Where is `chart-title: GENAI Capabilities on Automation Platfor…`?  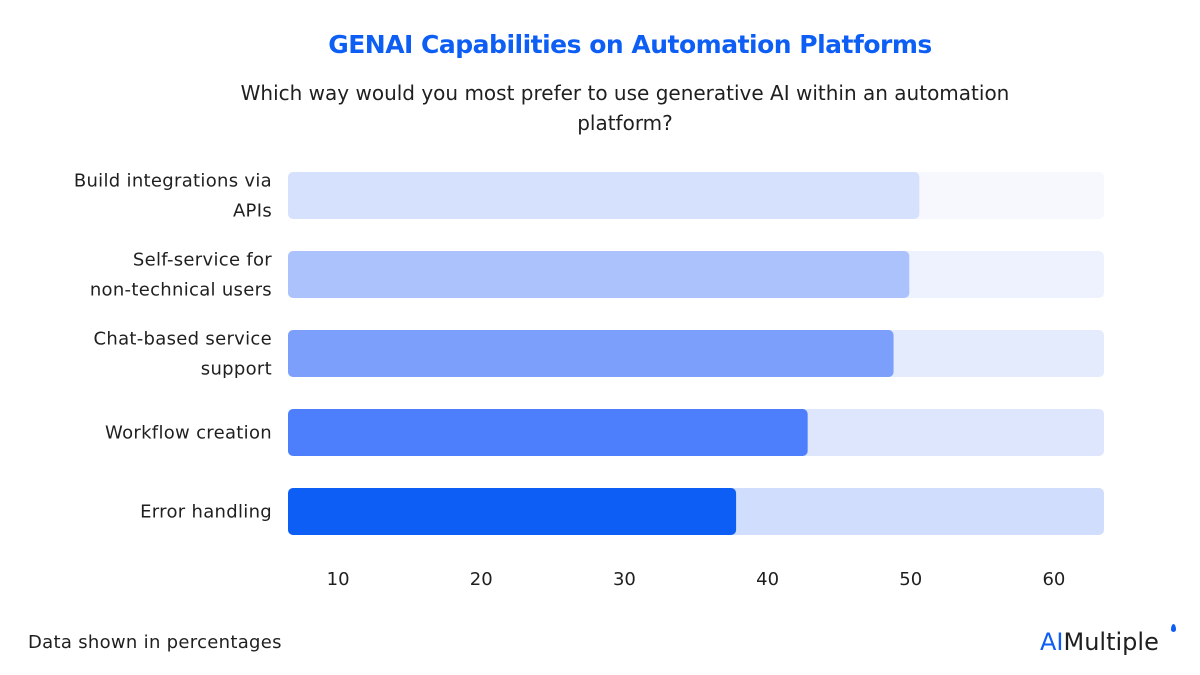
chart-title: GENAI Capabilities on Automation Platfor… is located at coordinates (630, 44).